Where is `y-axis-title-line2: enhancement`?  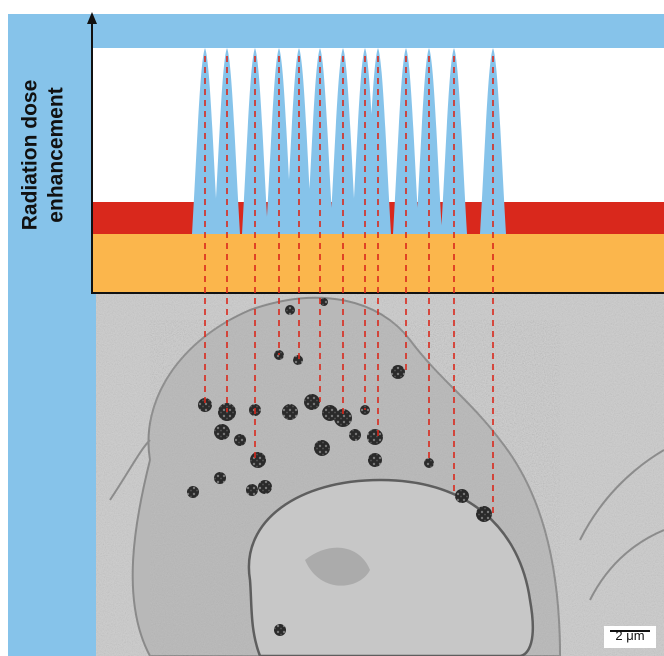 y-axis-title-line2: enhancement is located at coordinates (55, 155).